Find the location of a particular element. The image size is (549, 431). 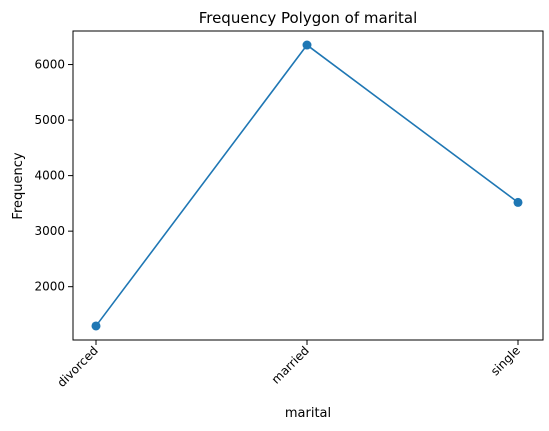

y-tick-label: 6000 is located at coordinates (49, 65).